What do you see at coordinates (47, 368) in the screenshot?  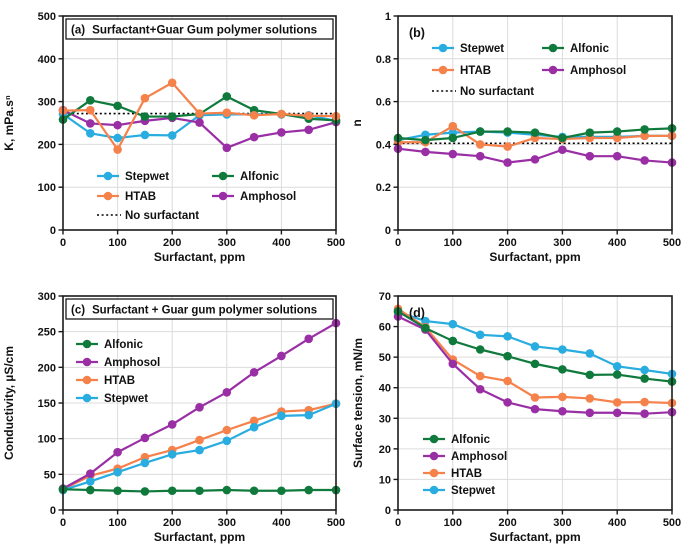 I see `y-tick-label: 200` at bounding box center [47, 368].